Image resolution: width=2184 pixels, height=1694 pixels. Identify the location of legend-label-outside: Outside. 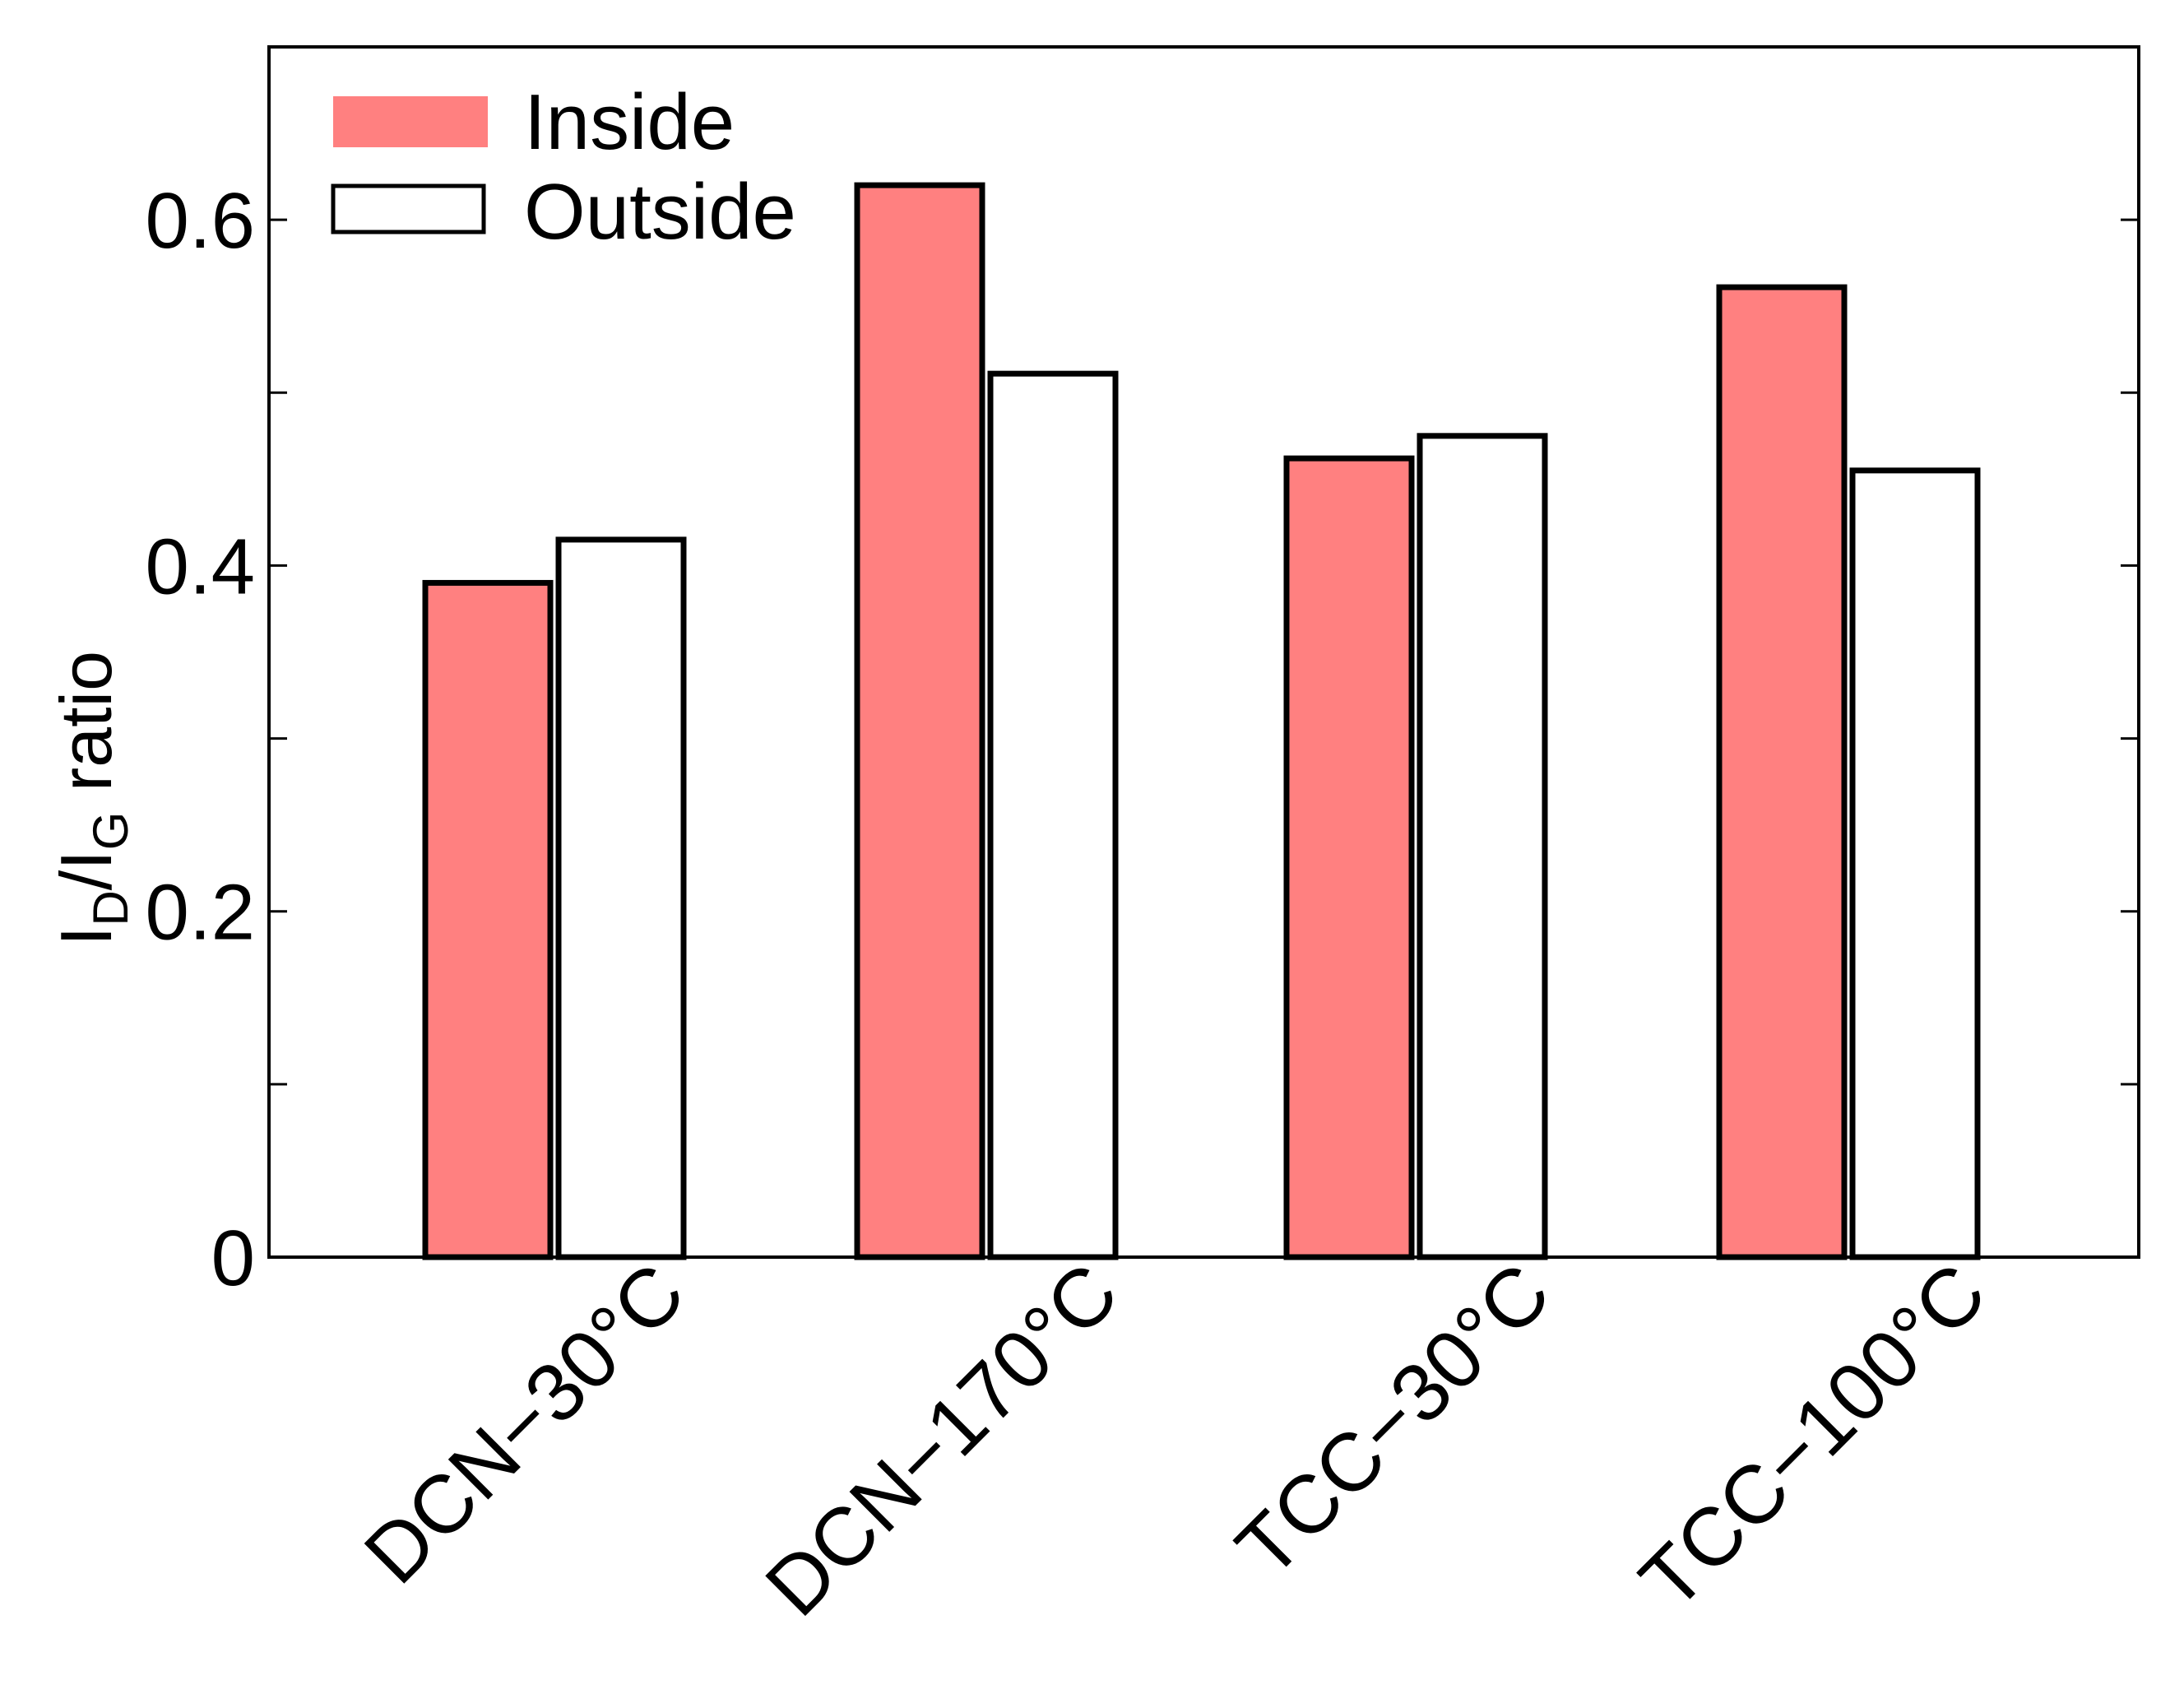
(660, 212).